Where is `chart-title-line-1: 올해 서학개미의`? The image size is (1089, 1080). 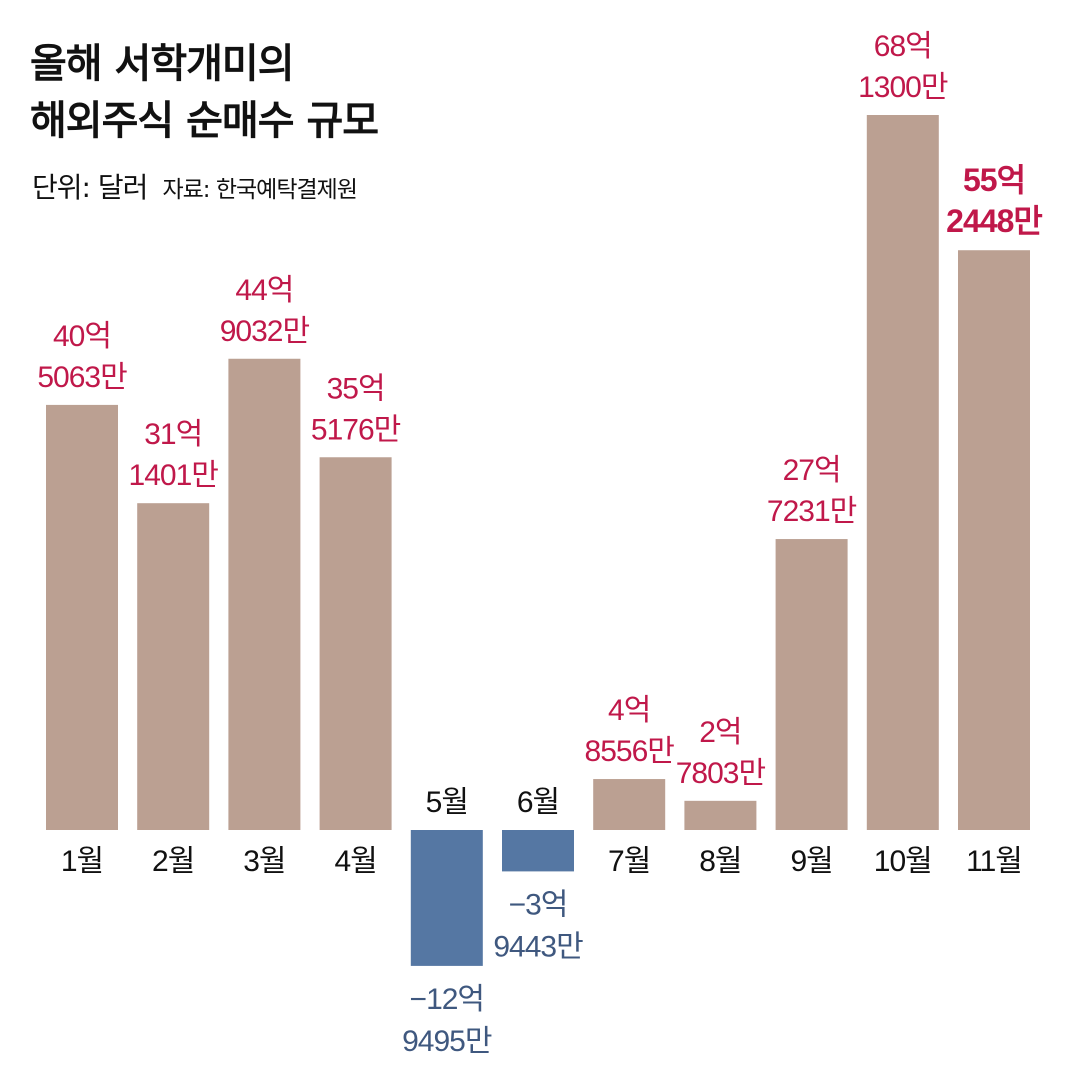
chart-title-line-1: 올해 서학개미의 is located at coordinates (162, 64).